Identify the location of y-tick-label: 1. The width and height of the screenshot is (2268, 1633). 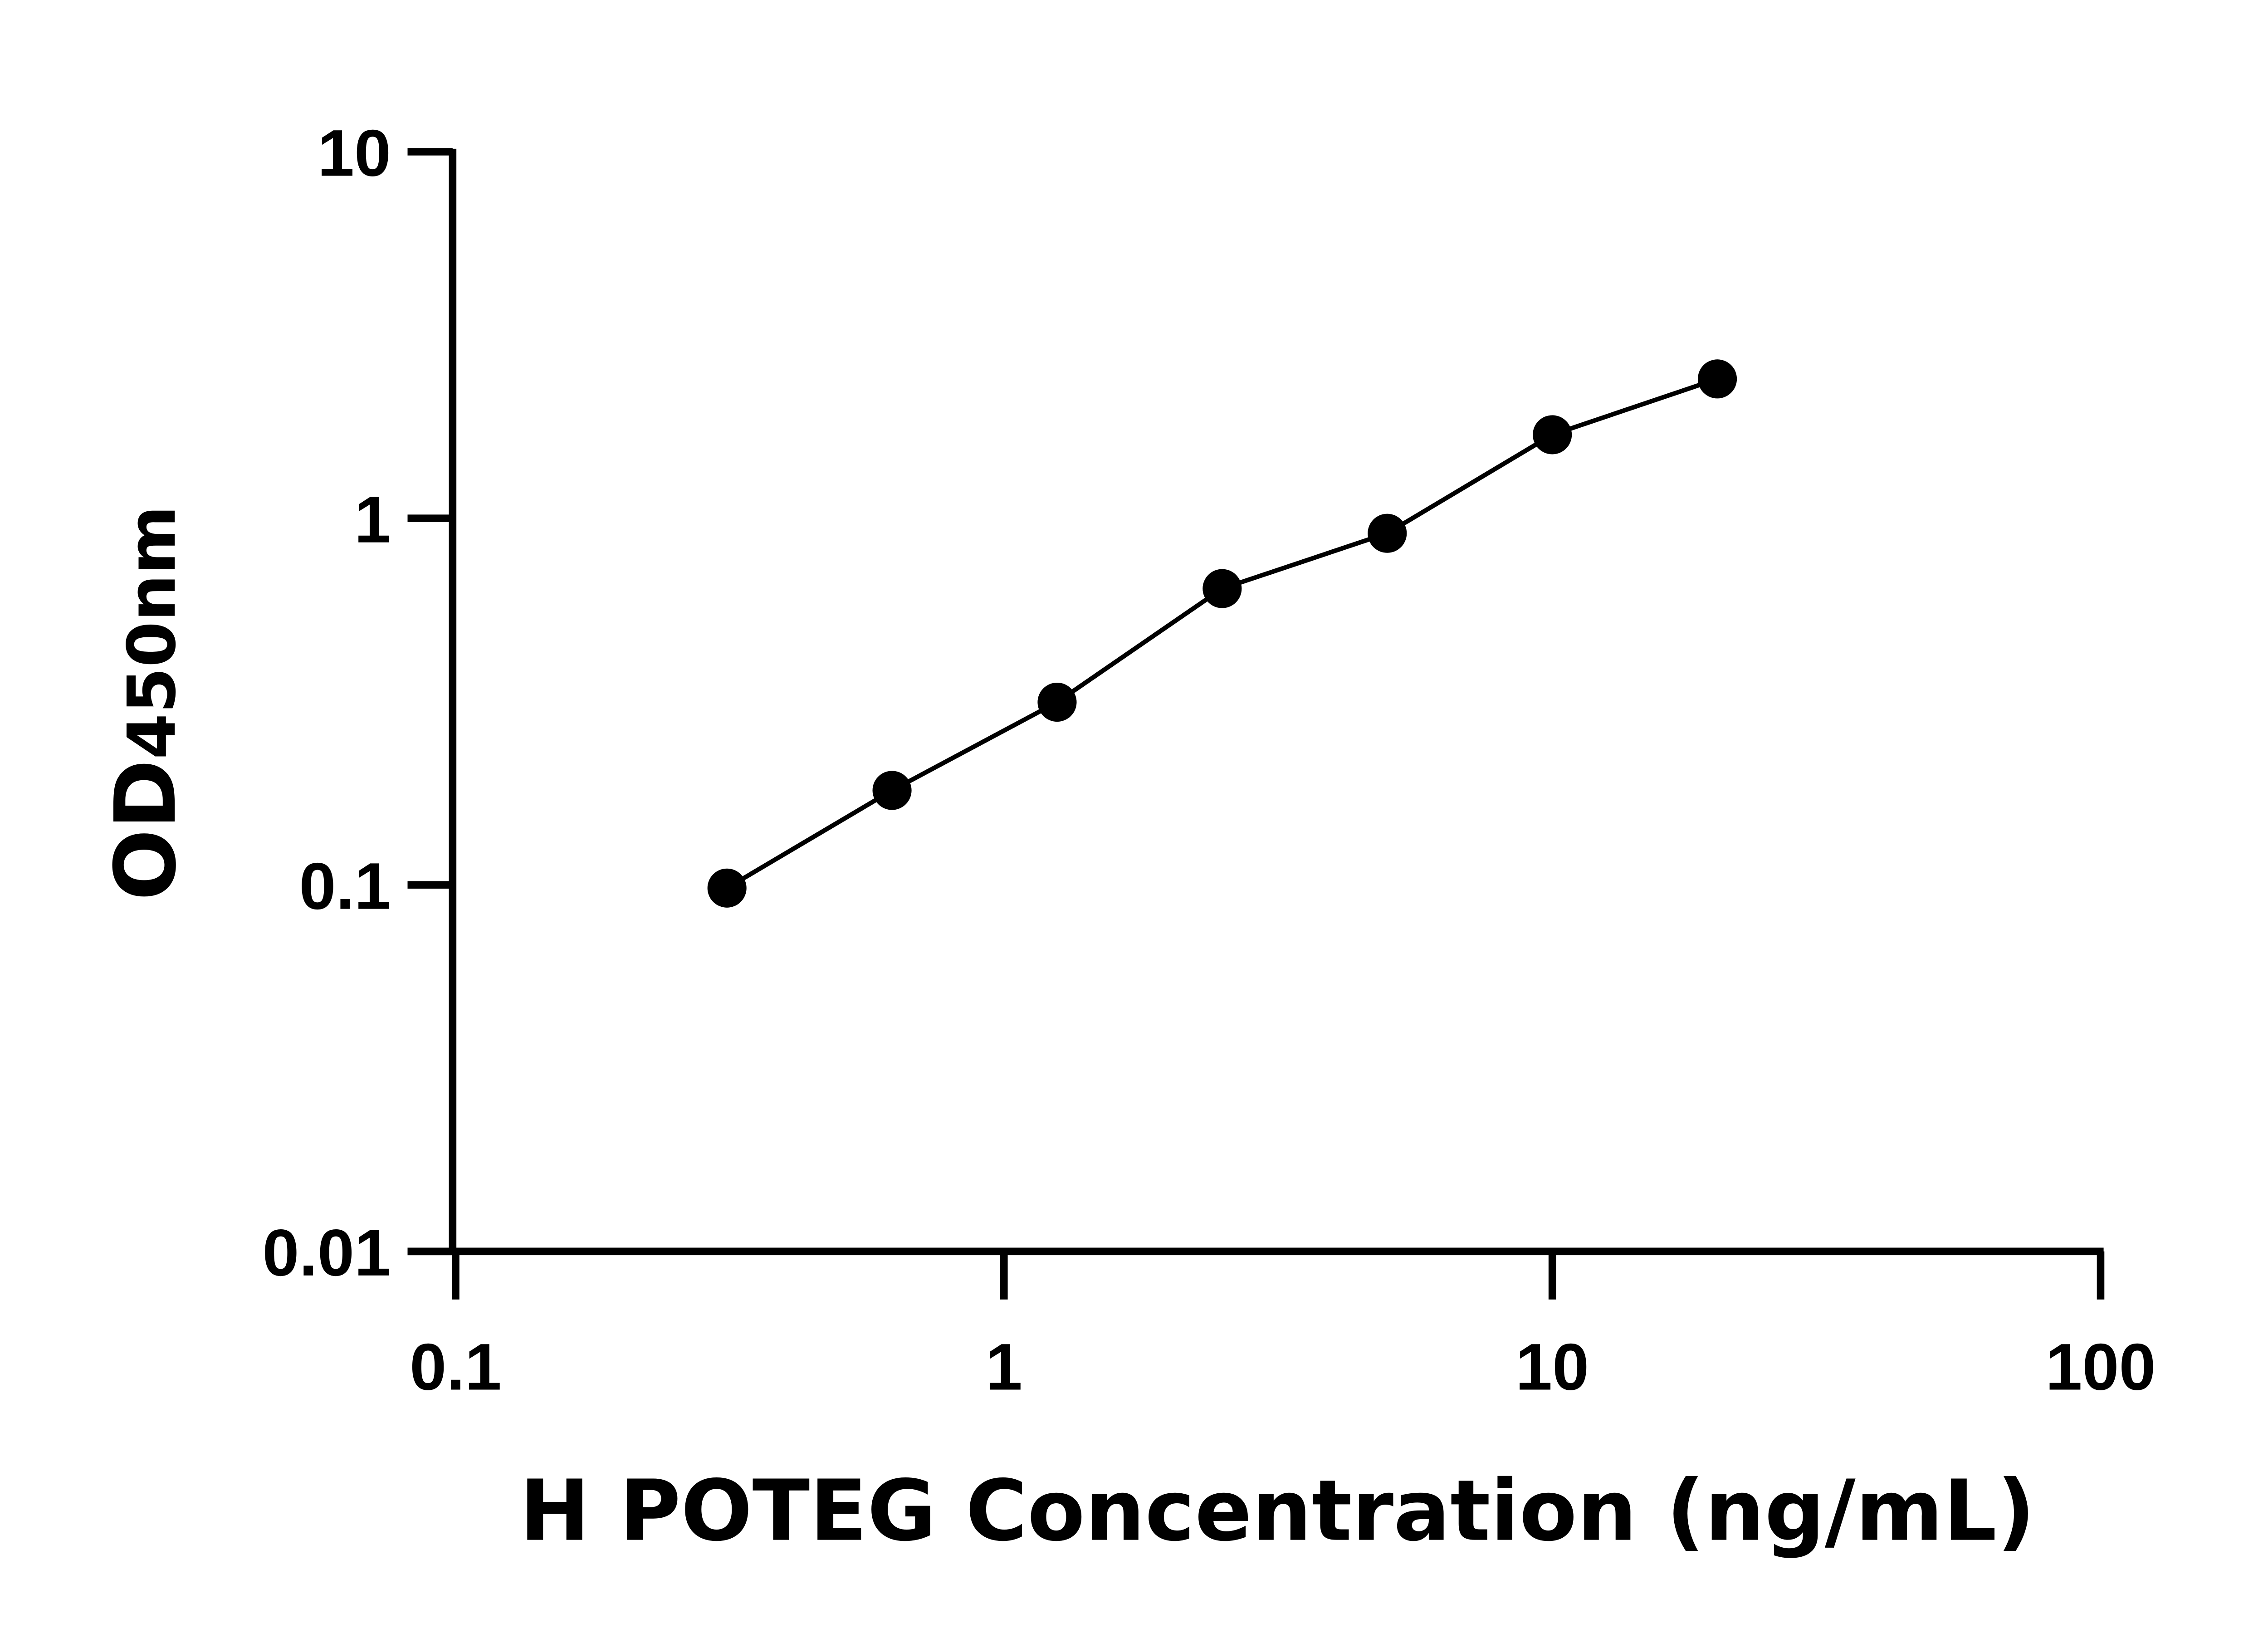
(373, 520).